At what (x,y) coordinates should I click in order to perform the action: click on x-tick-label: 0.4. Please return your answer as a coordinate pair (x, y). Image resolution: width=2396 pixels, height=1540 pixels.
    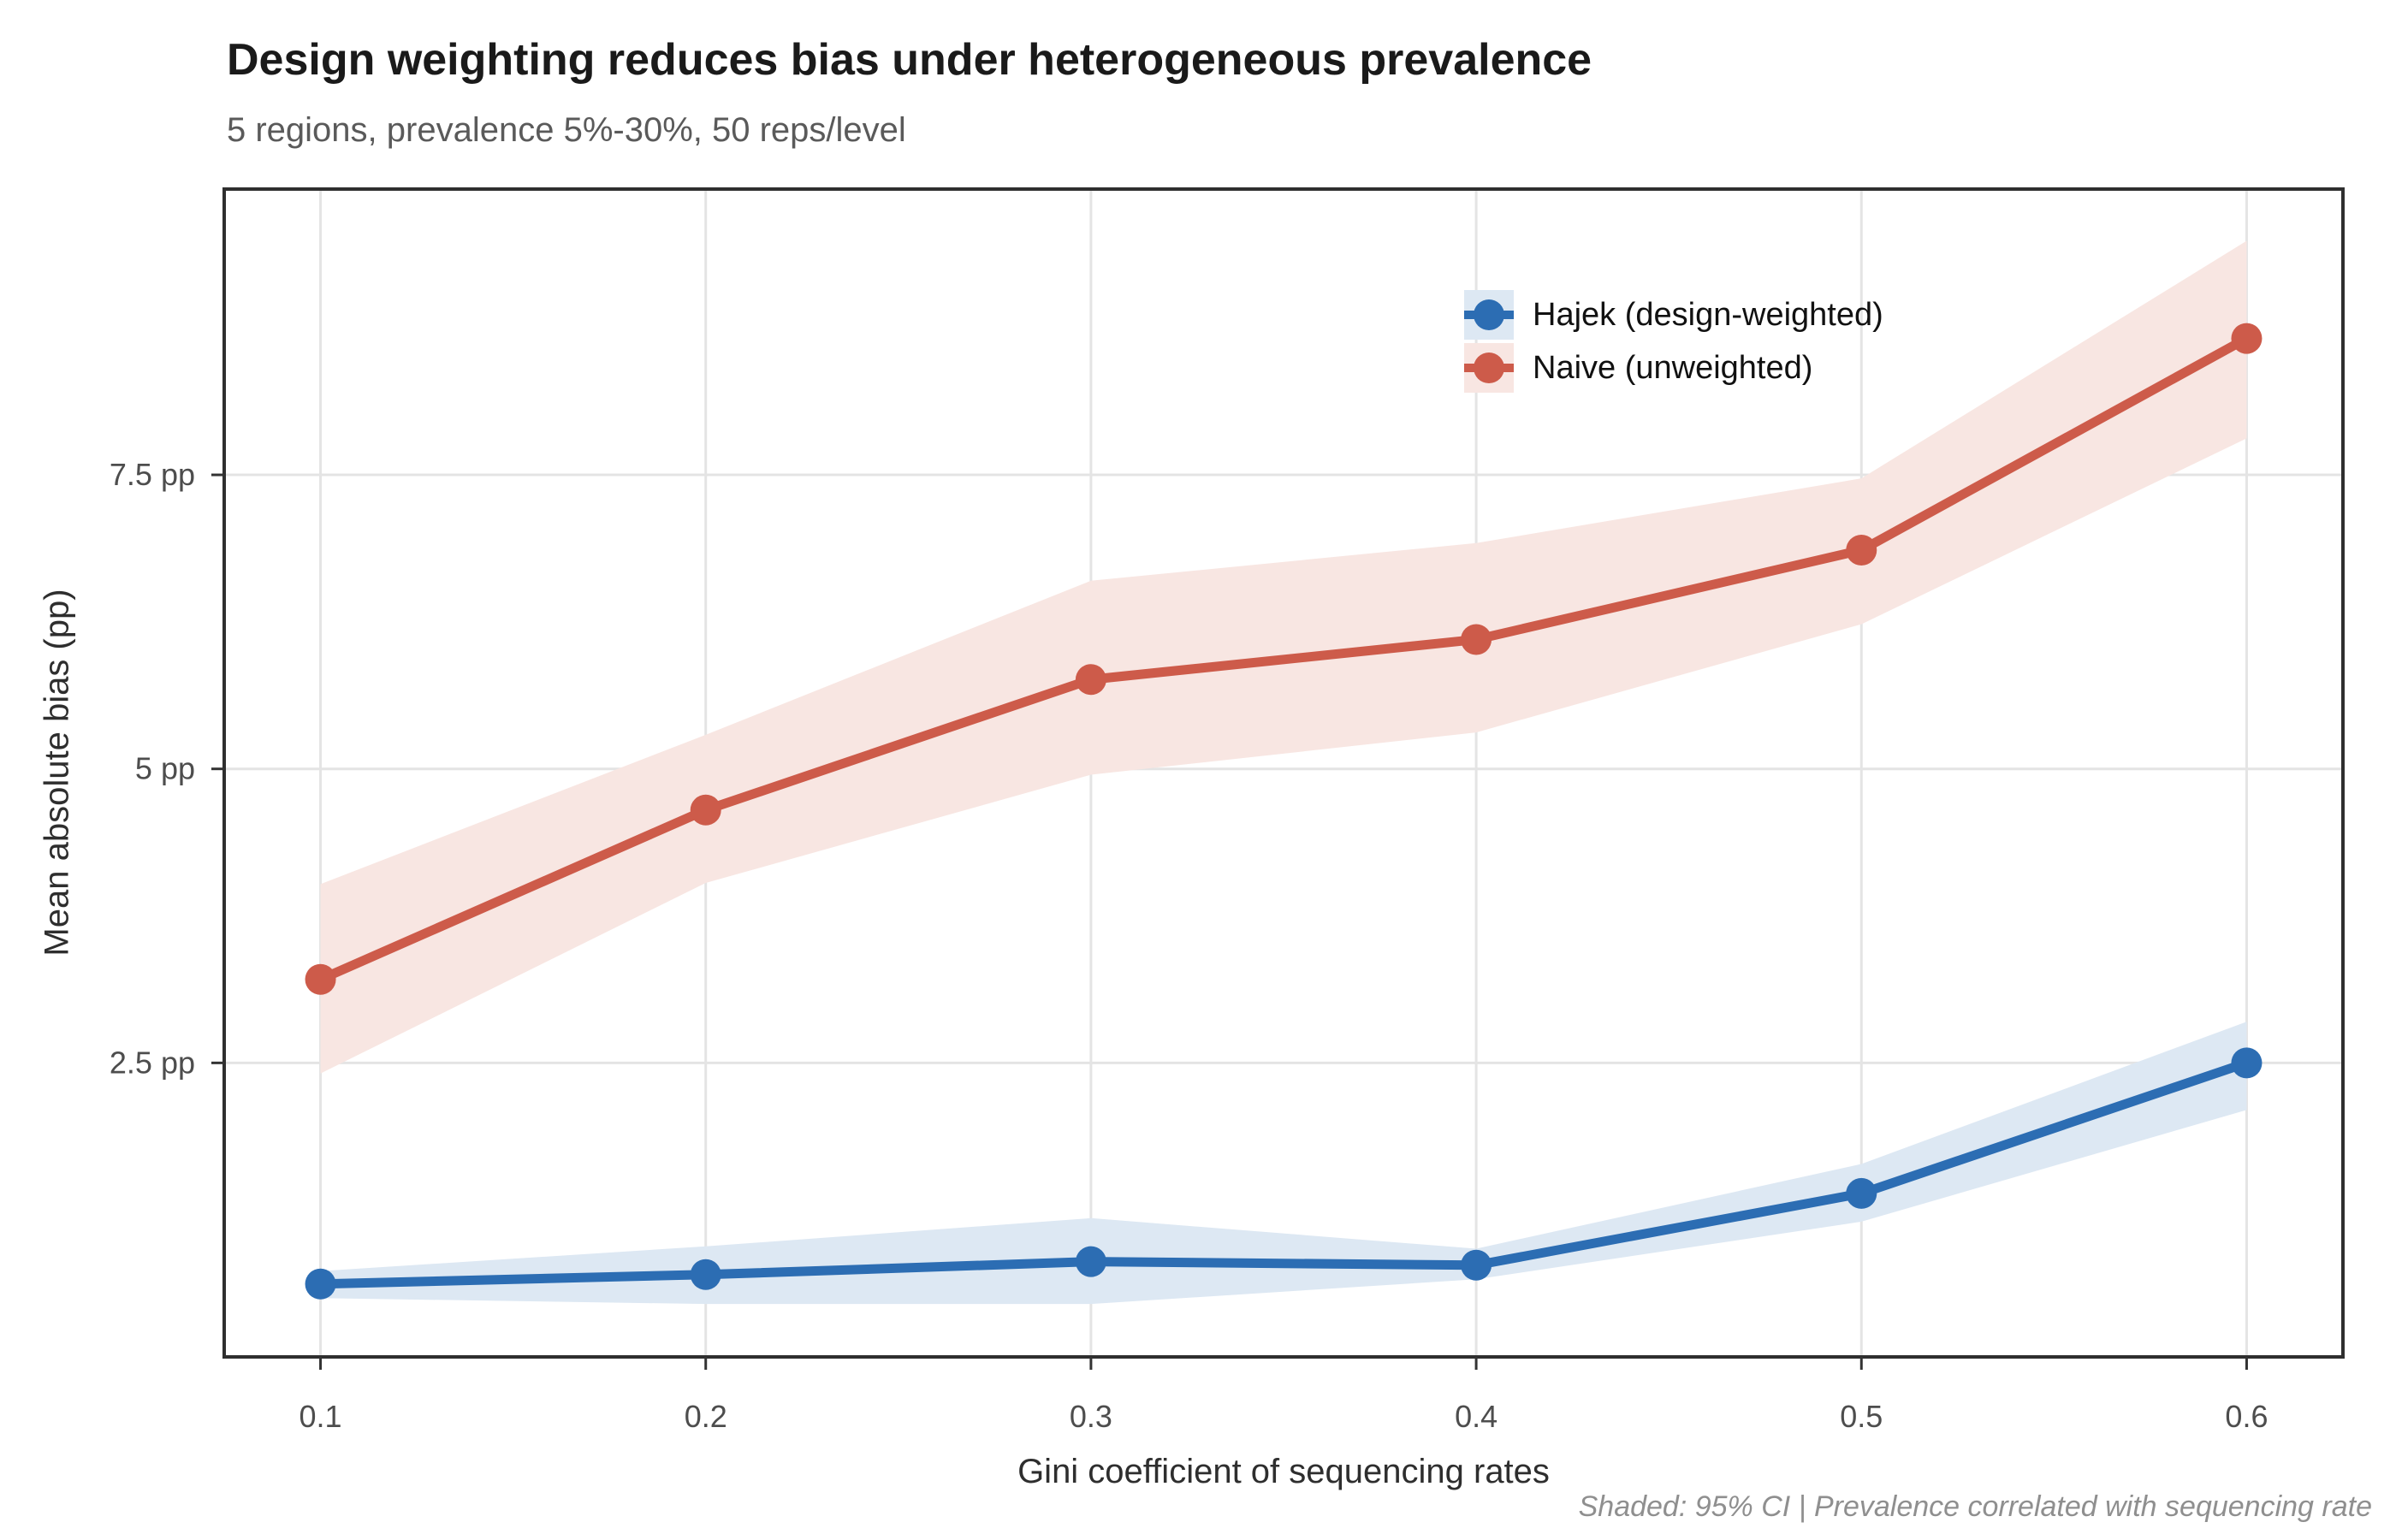
    Looking at the image, I should click on (1477, 1416).